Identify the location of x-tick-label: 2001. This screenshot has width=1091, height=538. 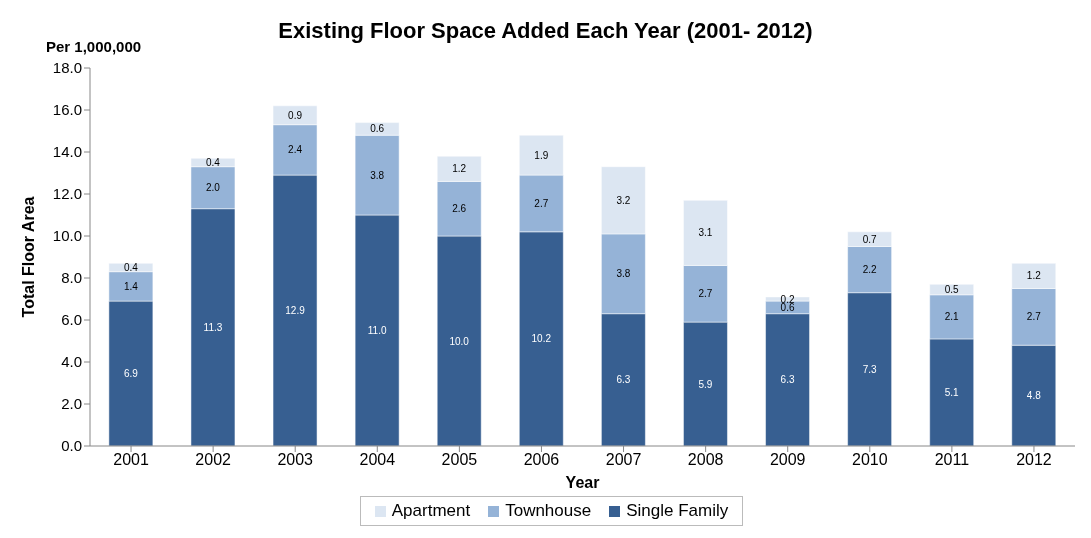
(131, 460).